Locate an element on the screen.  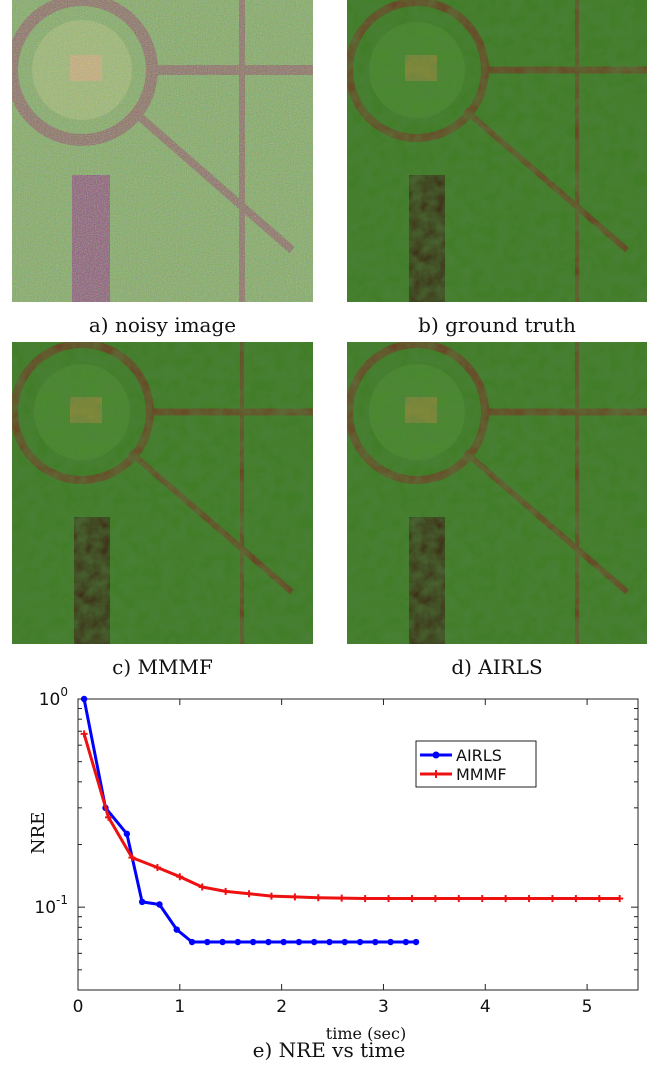
legend-label-mmmf: MMMF is located at coordinates (481, 774).